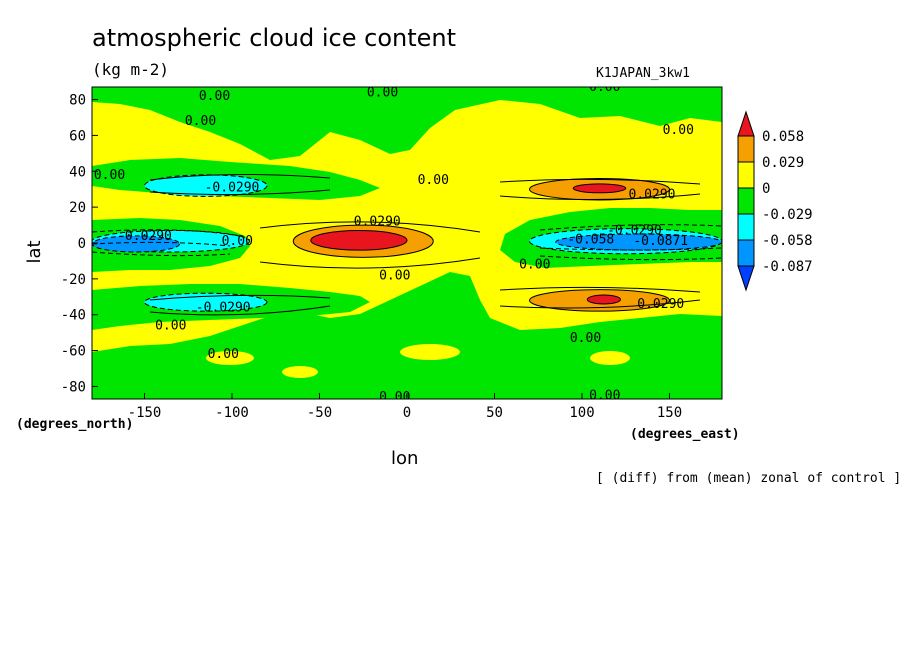 The width and height of the screenshot is (904, 654). What do you see at coordinates (494, 413) in the screenshot?
I see `x-tick-label: 50` at bounding box center [494, 413].